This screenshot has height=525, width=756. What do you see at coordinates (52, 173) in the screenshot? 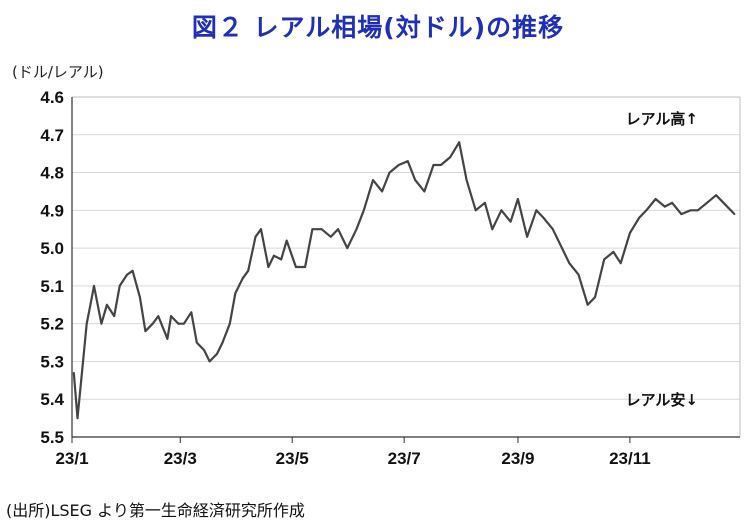
I see `y-tick-label: 4.8` at bounding box center [52, 173].